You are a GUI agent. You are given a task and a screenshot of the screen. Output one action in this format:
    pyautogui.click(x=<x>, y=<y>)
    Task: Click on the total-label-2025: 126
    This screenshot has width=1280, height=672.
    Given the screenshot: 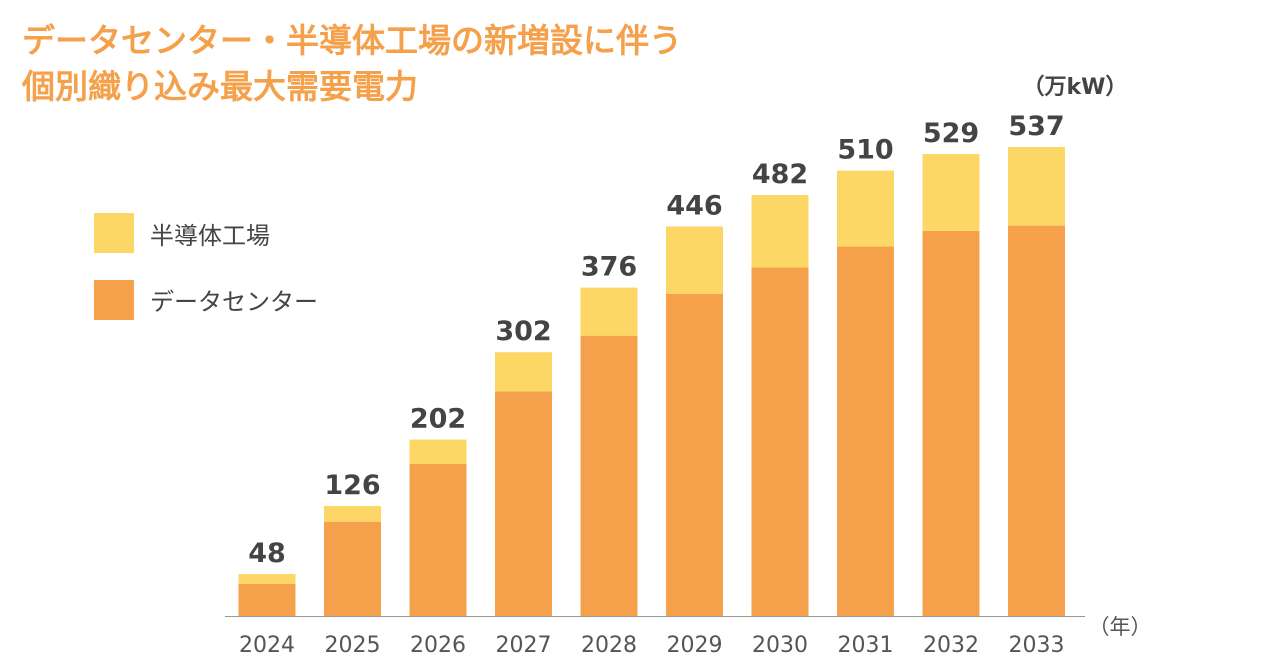 What is the action you would take?
    pyautogui.click(x=352, y=485)
    